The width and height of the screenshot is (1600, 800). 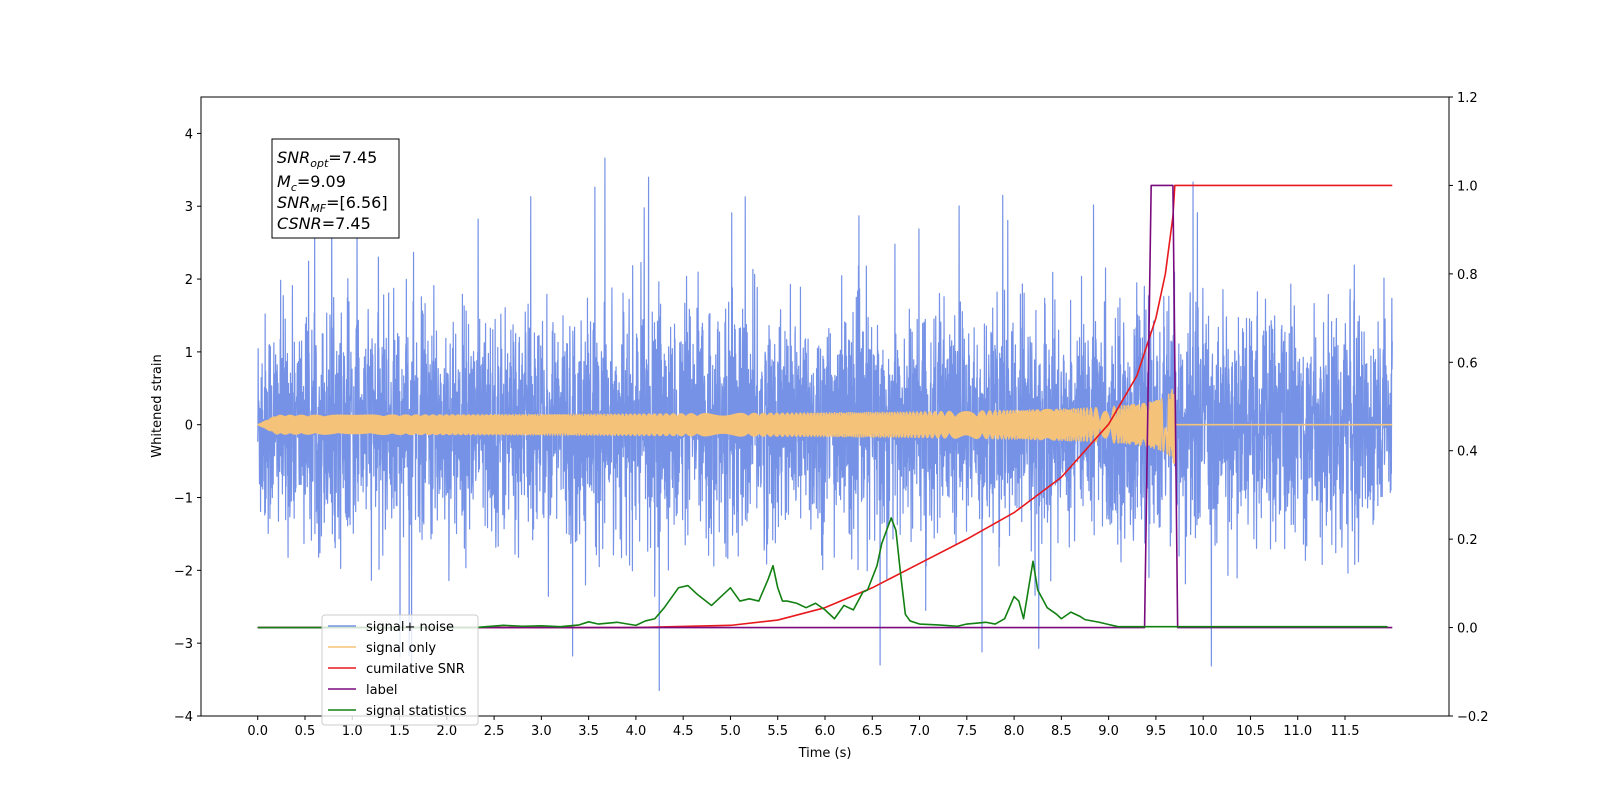 What do you see at coordinates (636, 731) in the screenshot?
I see `x-tick-label: 4.0` at bounding box center [636, 731].